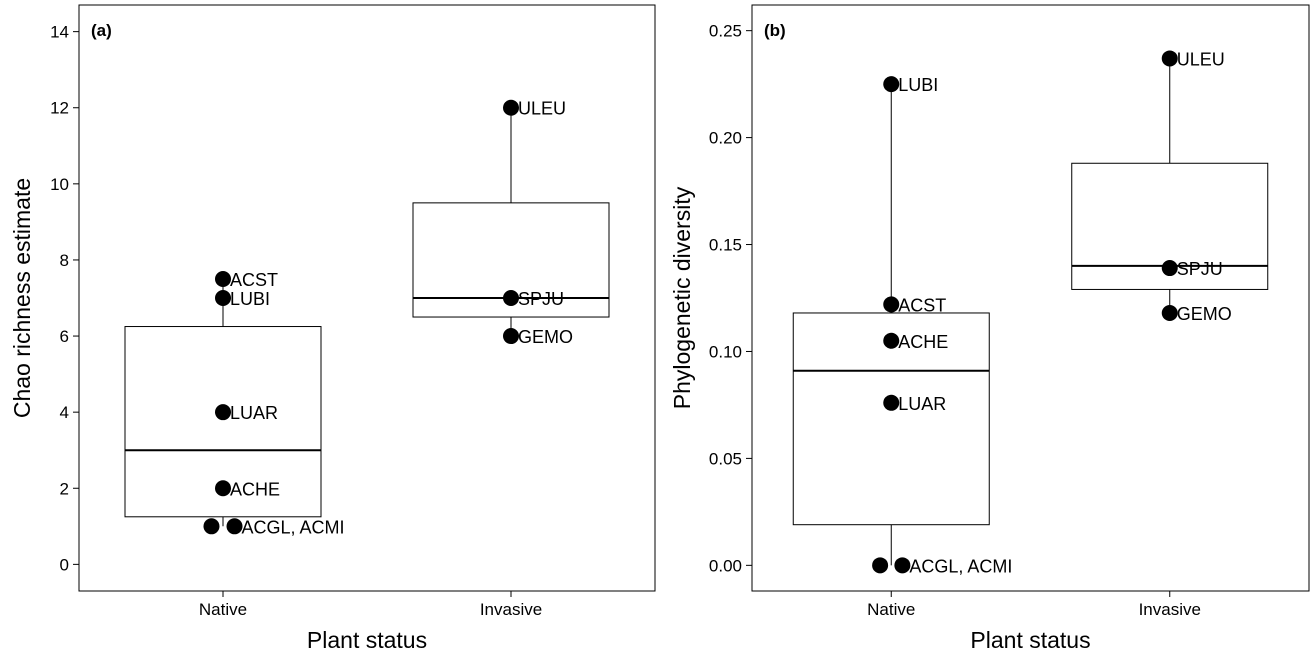  What do you see at coordinates (725, 31) in the screenshot?
I see `y-tick-label: 0.25` at bounding box center [725, 31].